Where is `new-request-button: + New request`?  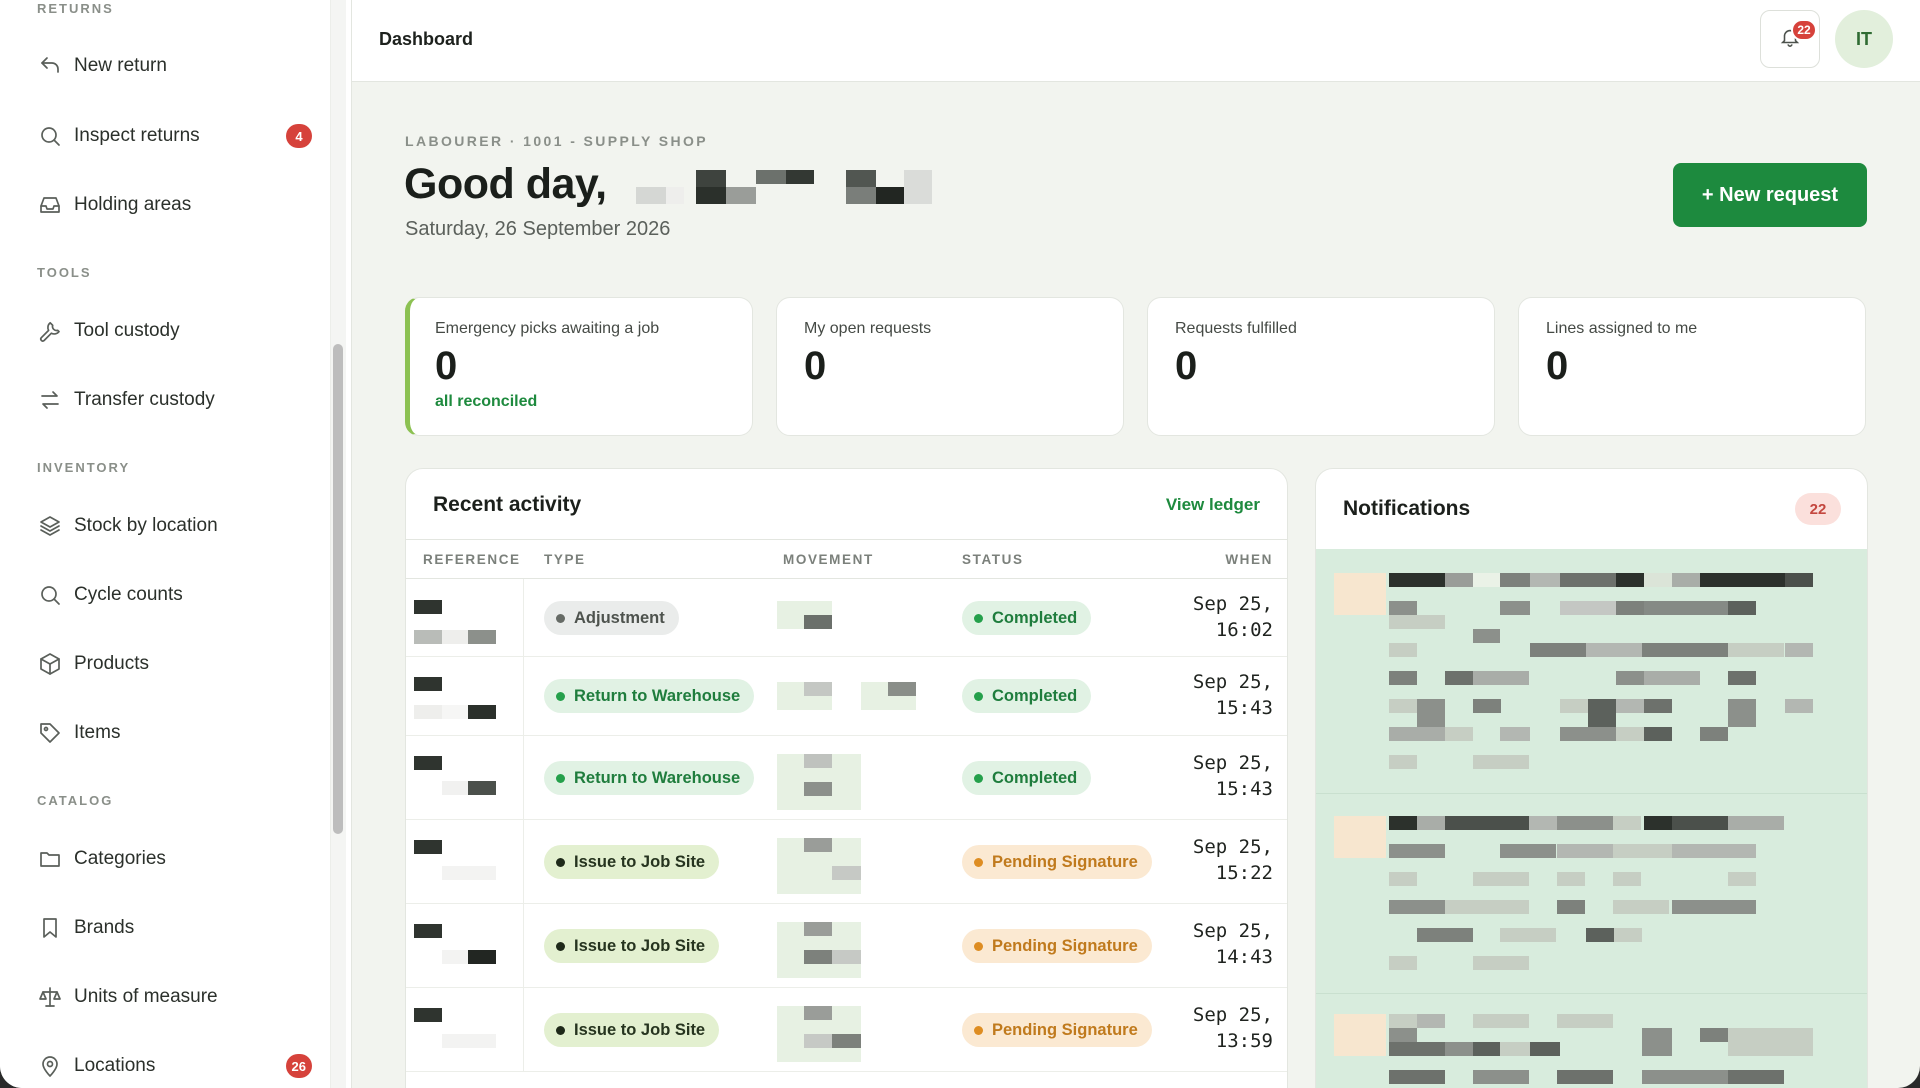
new-request-button: + New request is located at coordinates (1770, 195).